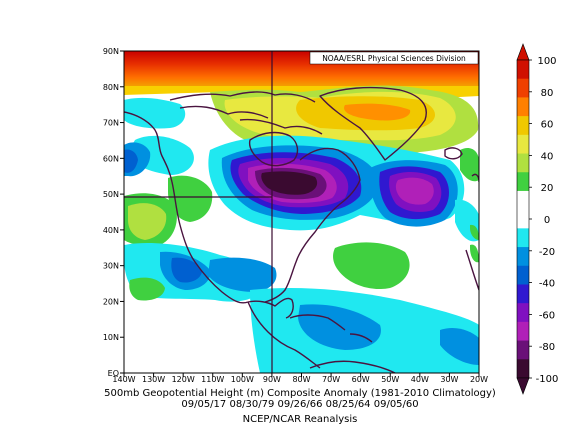  Describe the element at coordinates (331, 379) in the screenshot. I see `lon-tick-label: 70W` at that location.